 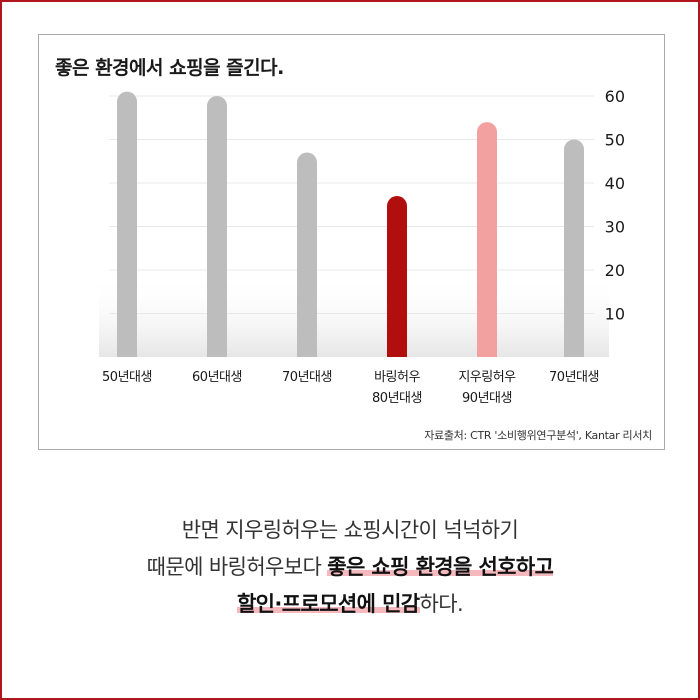 What do you see at coordinates (615, 270) in the screenshot?
I see `y-tick-label: 20` at bounding box center [615, 270].